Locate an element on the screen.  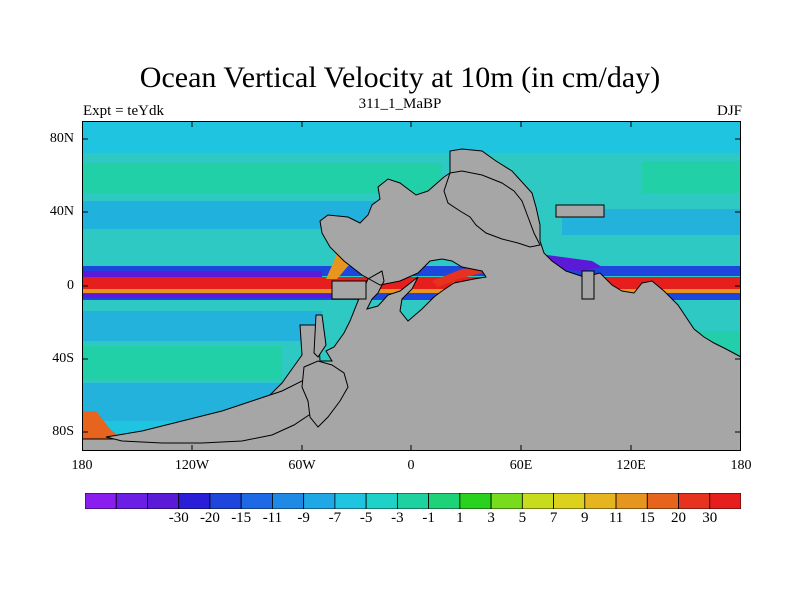
colorbar-label: 11 is located at coordinates (616, 518).